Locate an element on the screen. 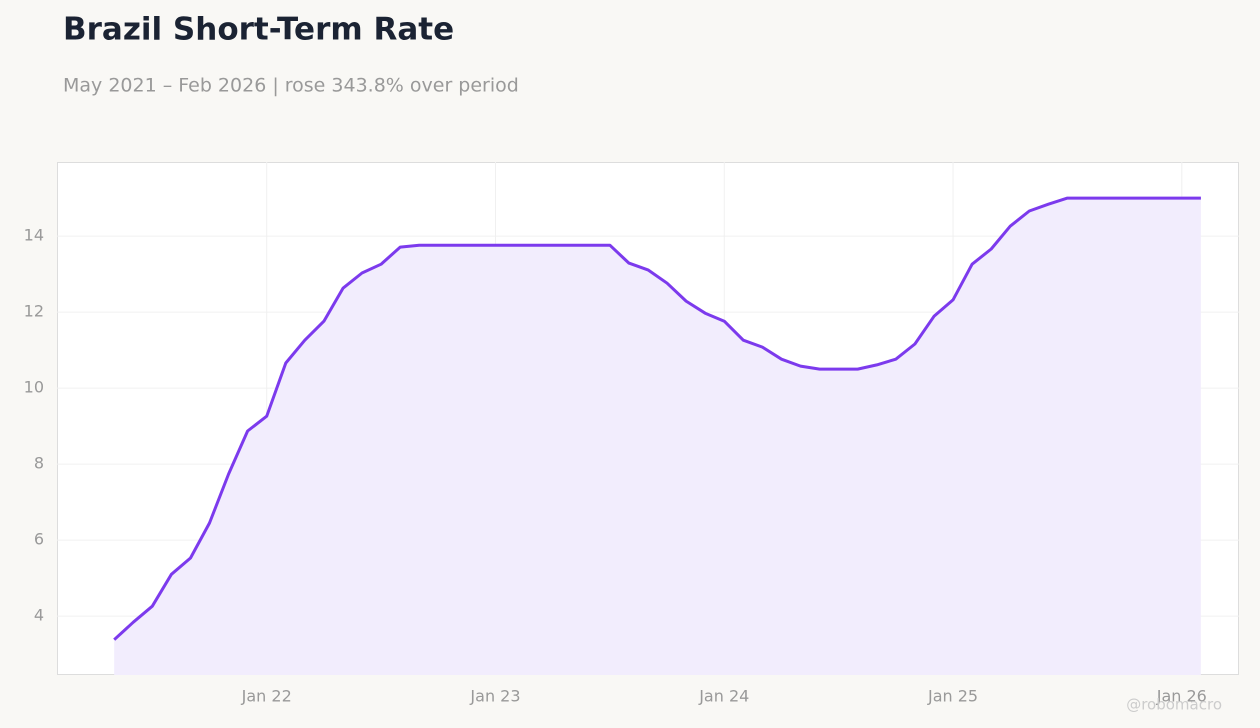  x-tick-label: Jan 24 is located at coordinates (723, 696).